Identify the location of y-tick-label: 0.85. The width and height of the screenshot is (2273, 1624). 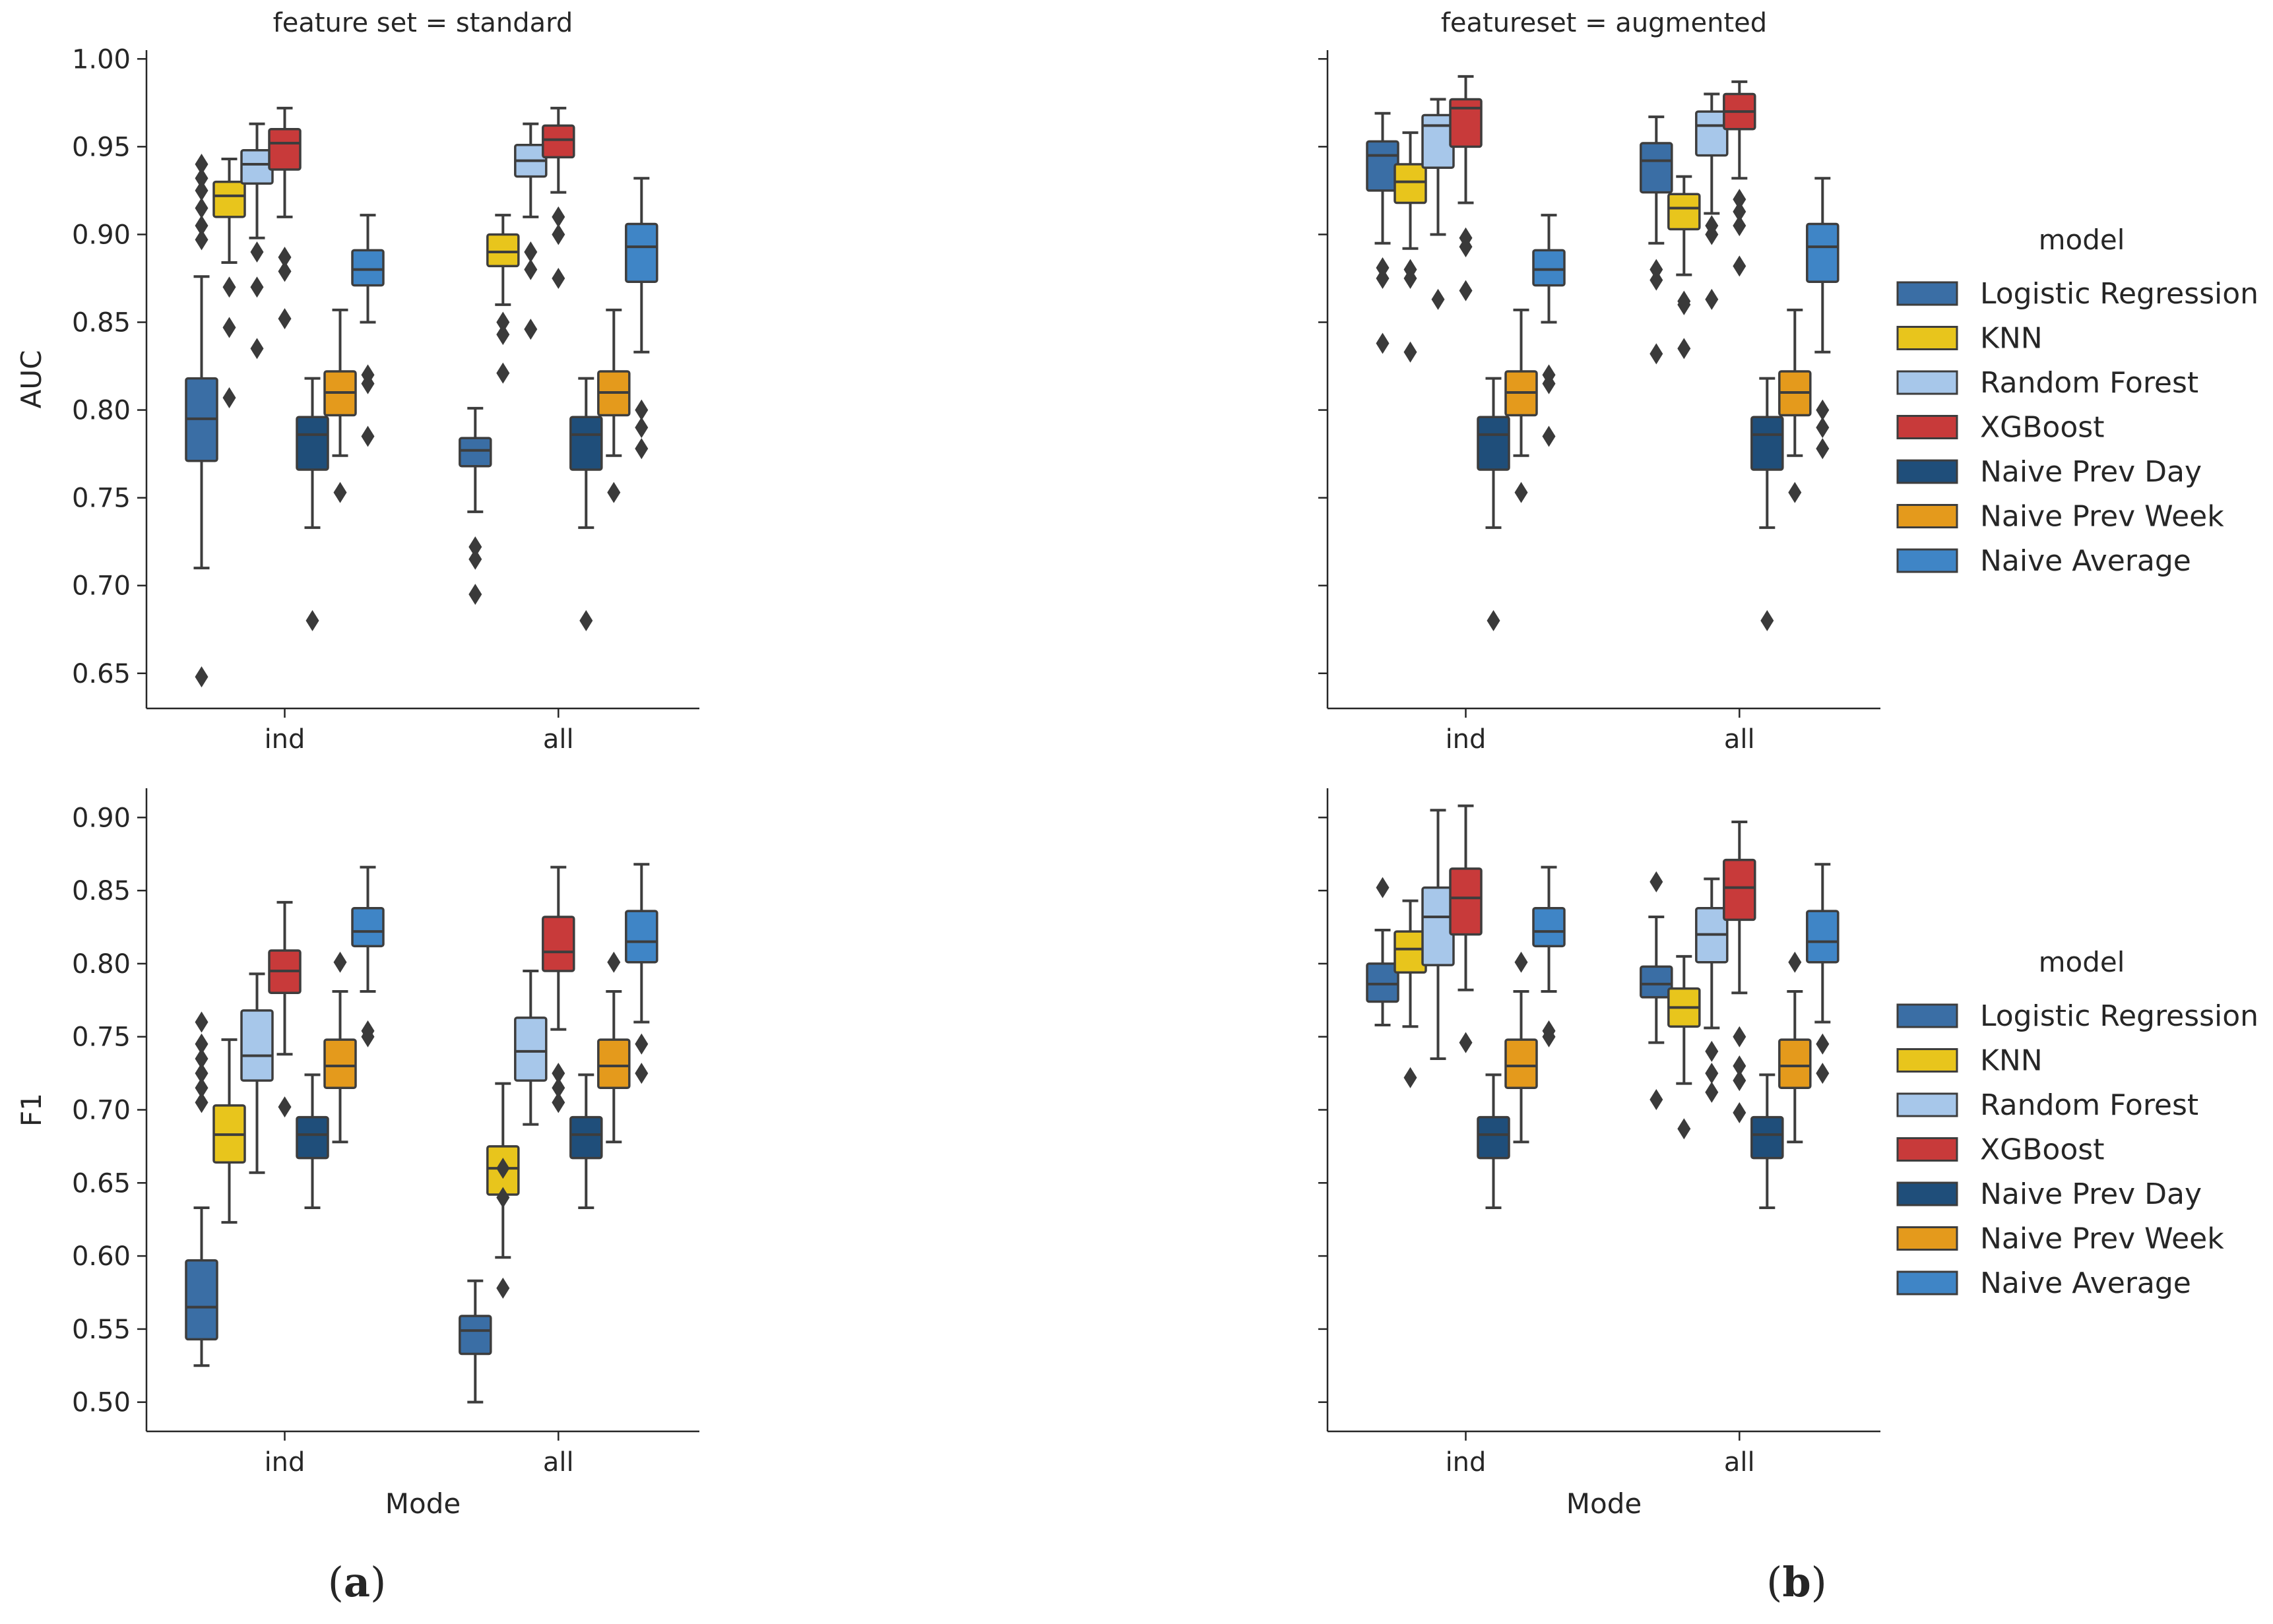
(101, 323).